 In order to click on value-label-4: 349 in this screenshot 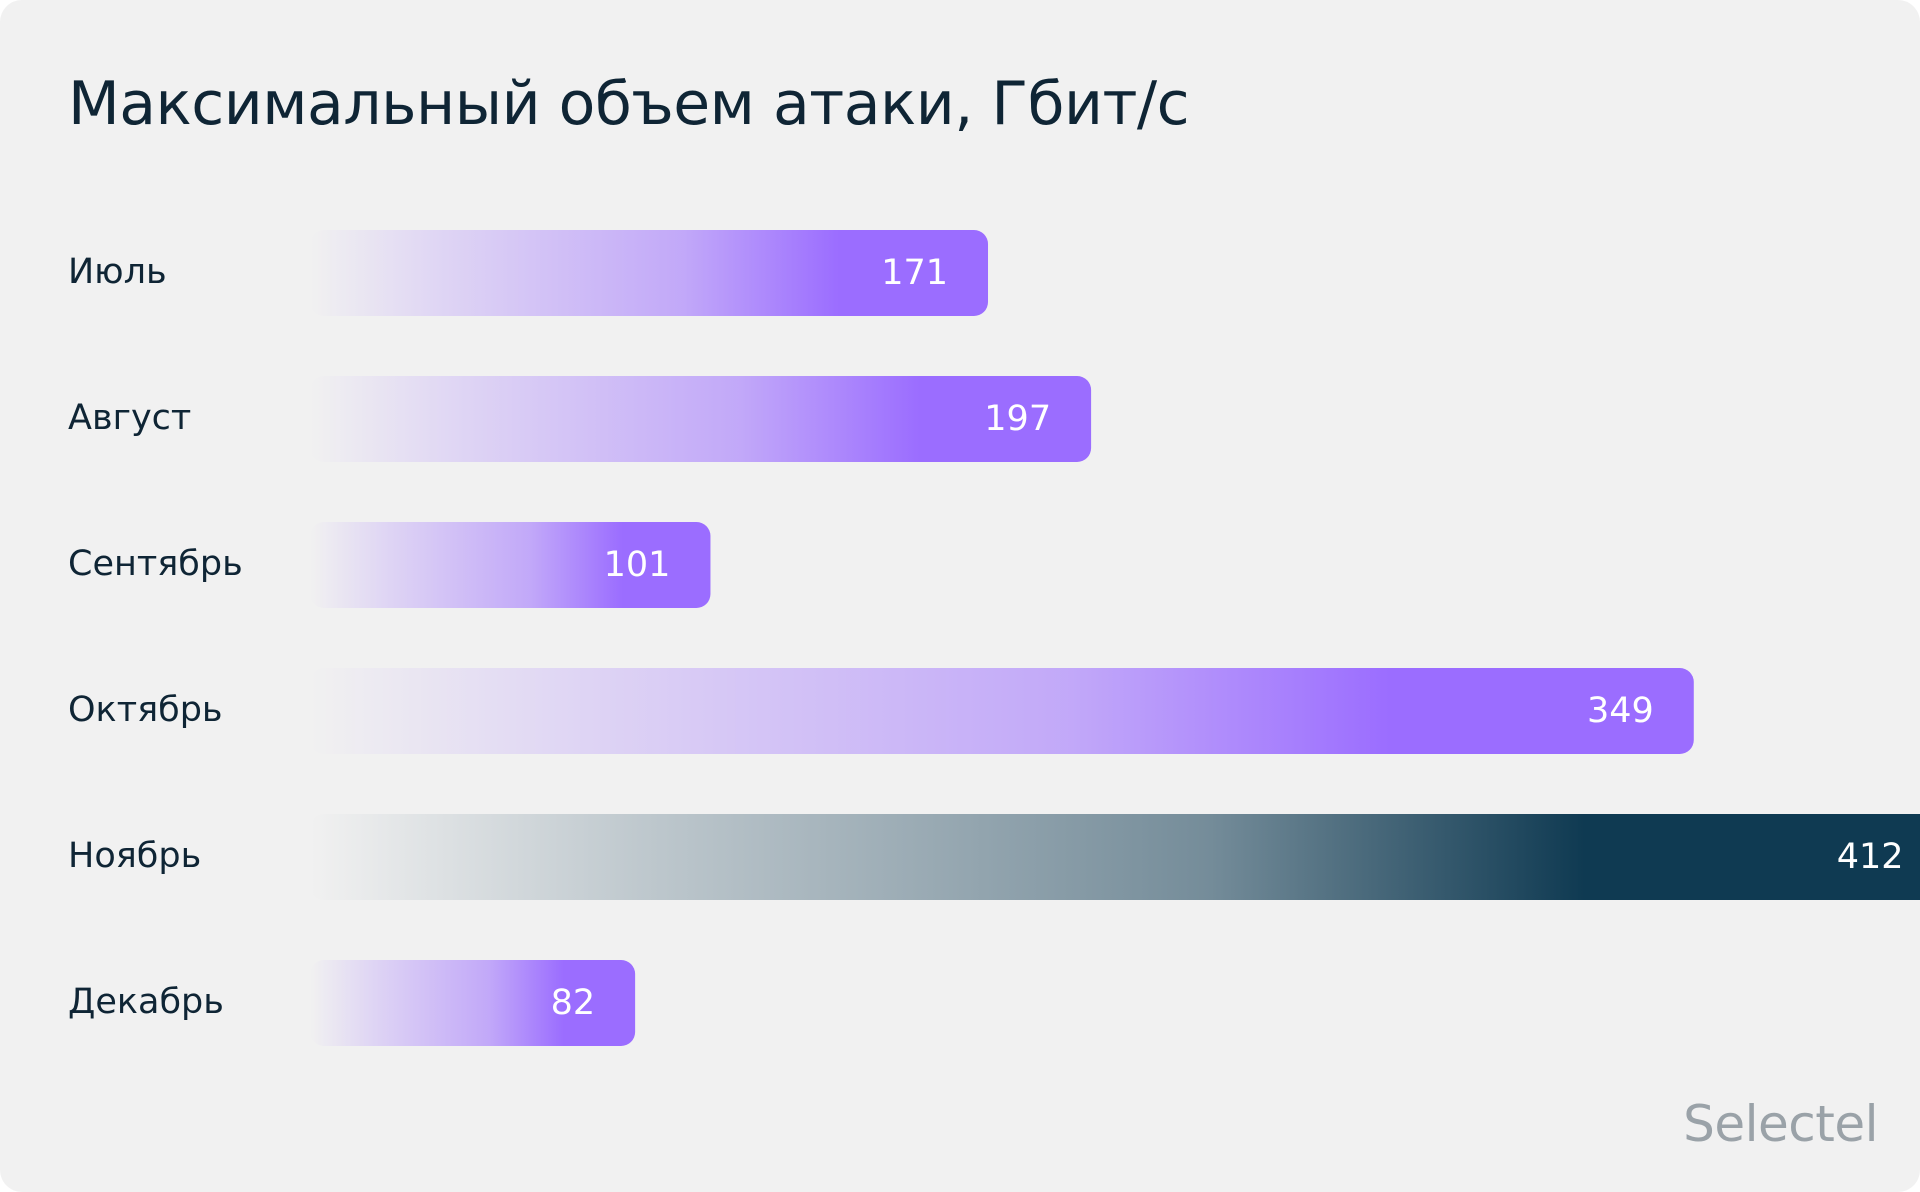, I will do `click(1620, 711)`.